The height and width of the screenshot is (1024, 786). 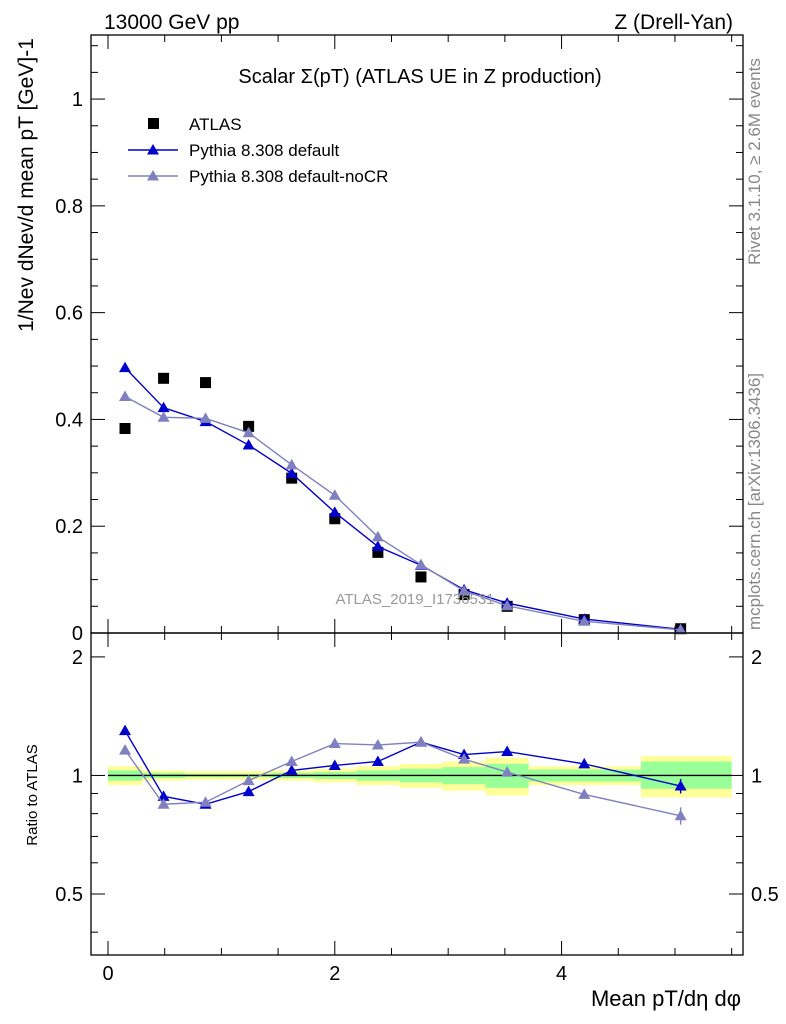 What do you see at coordinates (77, 100) in the screenshot?
I see `main-y-tick-label: 1` at bounding box center [77, 100].